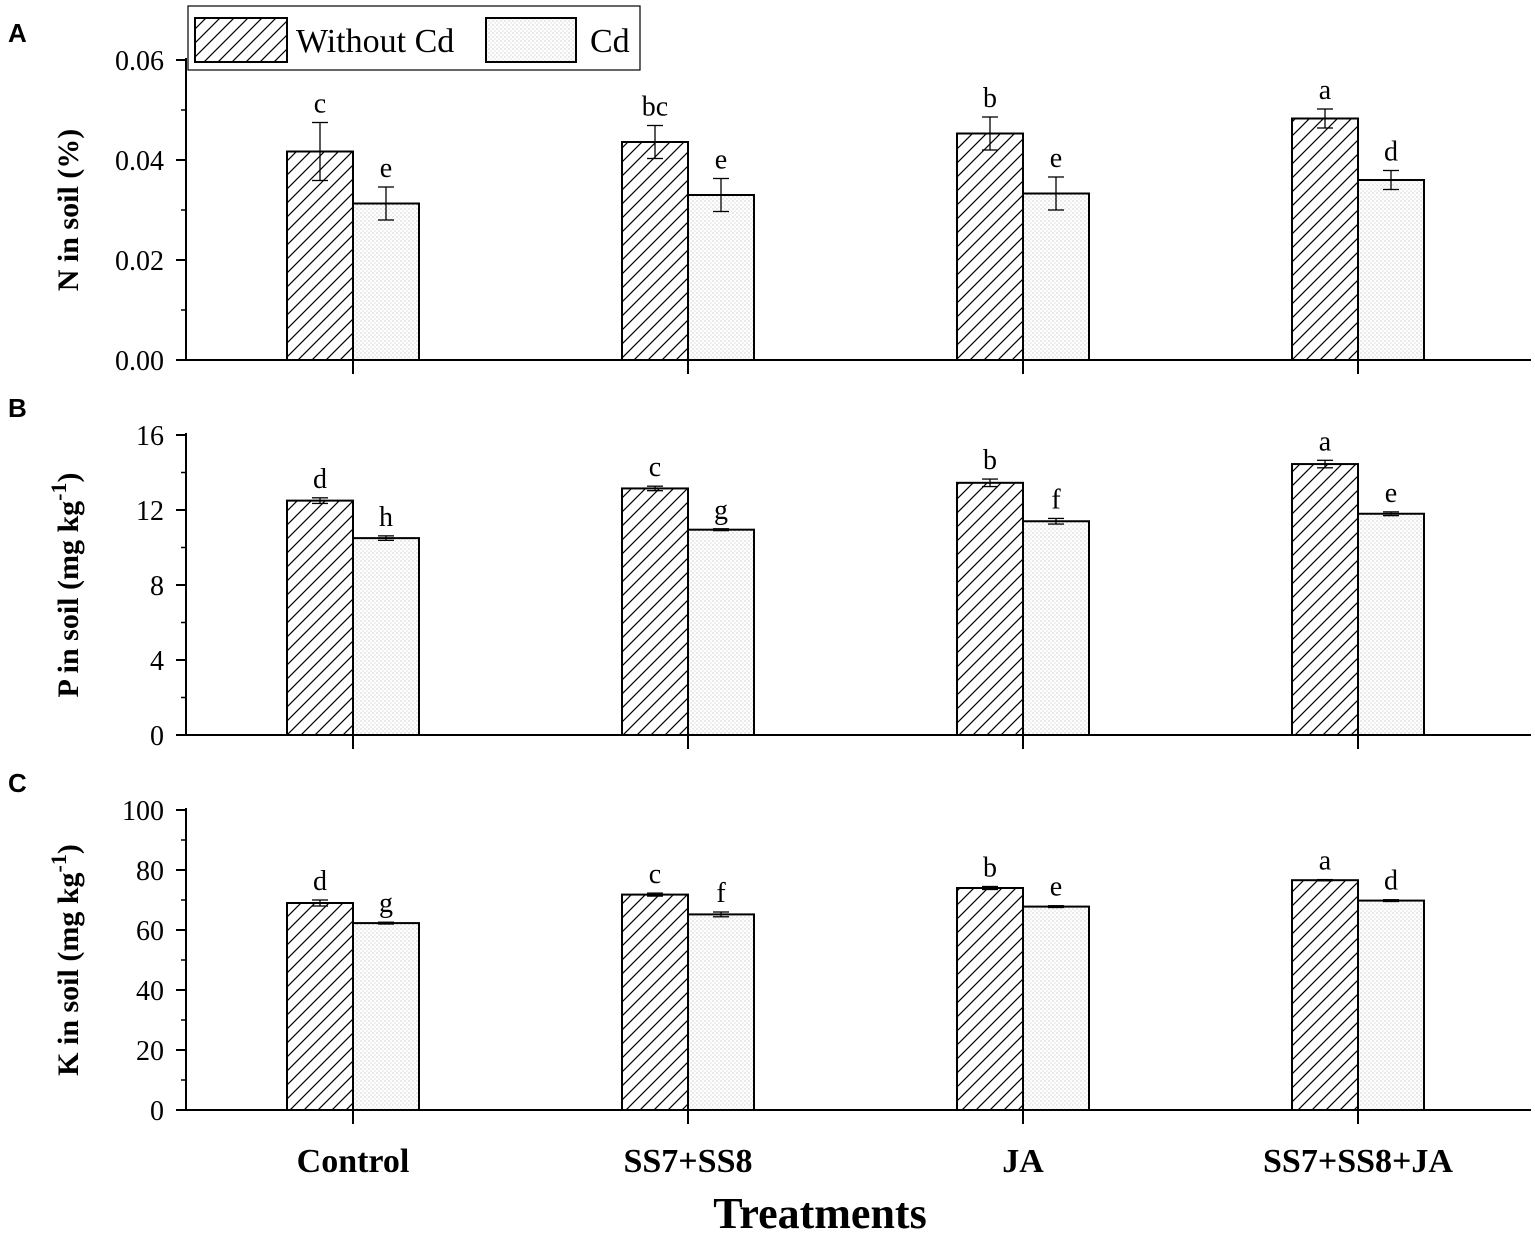 This screenshot has height=1237, width=1535. What do you see at coordinates (150, 511) in the screenshot?
I see `y-tick-label: 12` at bounding box center [150, 511].